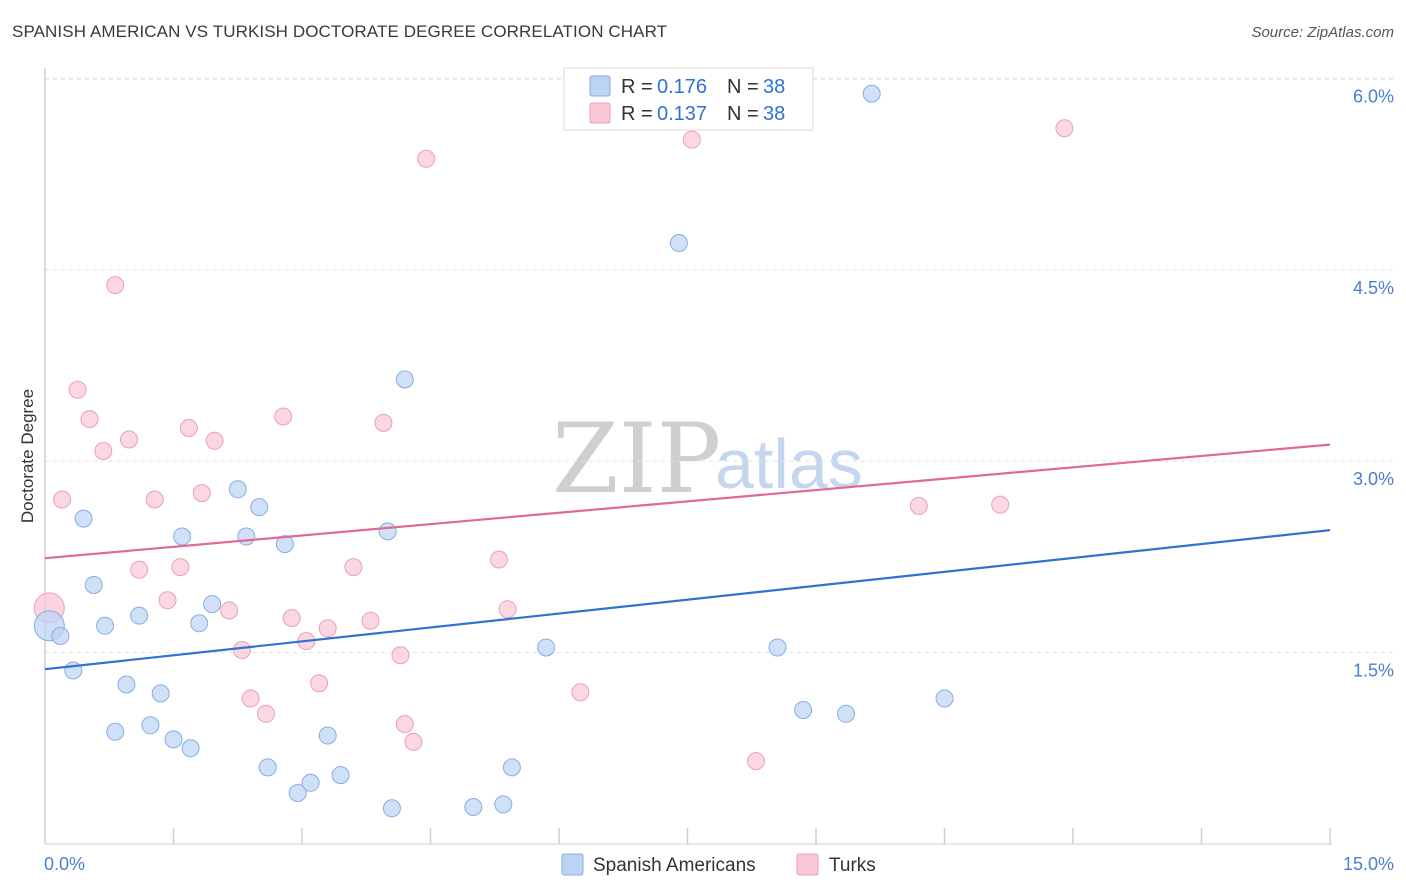 The image size is (1406, 892). I want to click on y-tick-label-0: 1.5%, so click(1373, 671).